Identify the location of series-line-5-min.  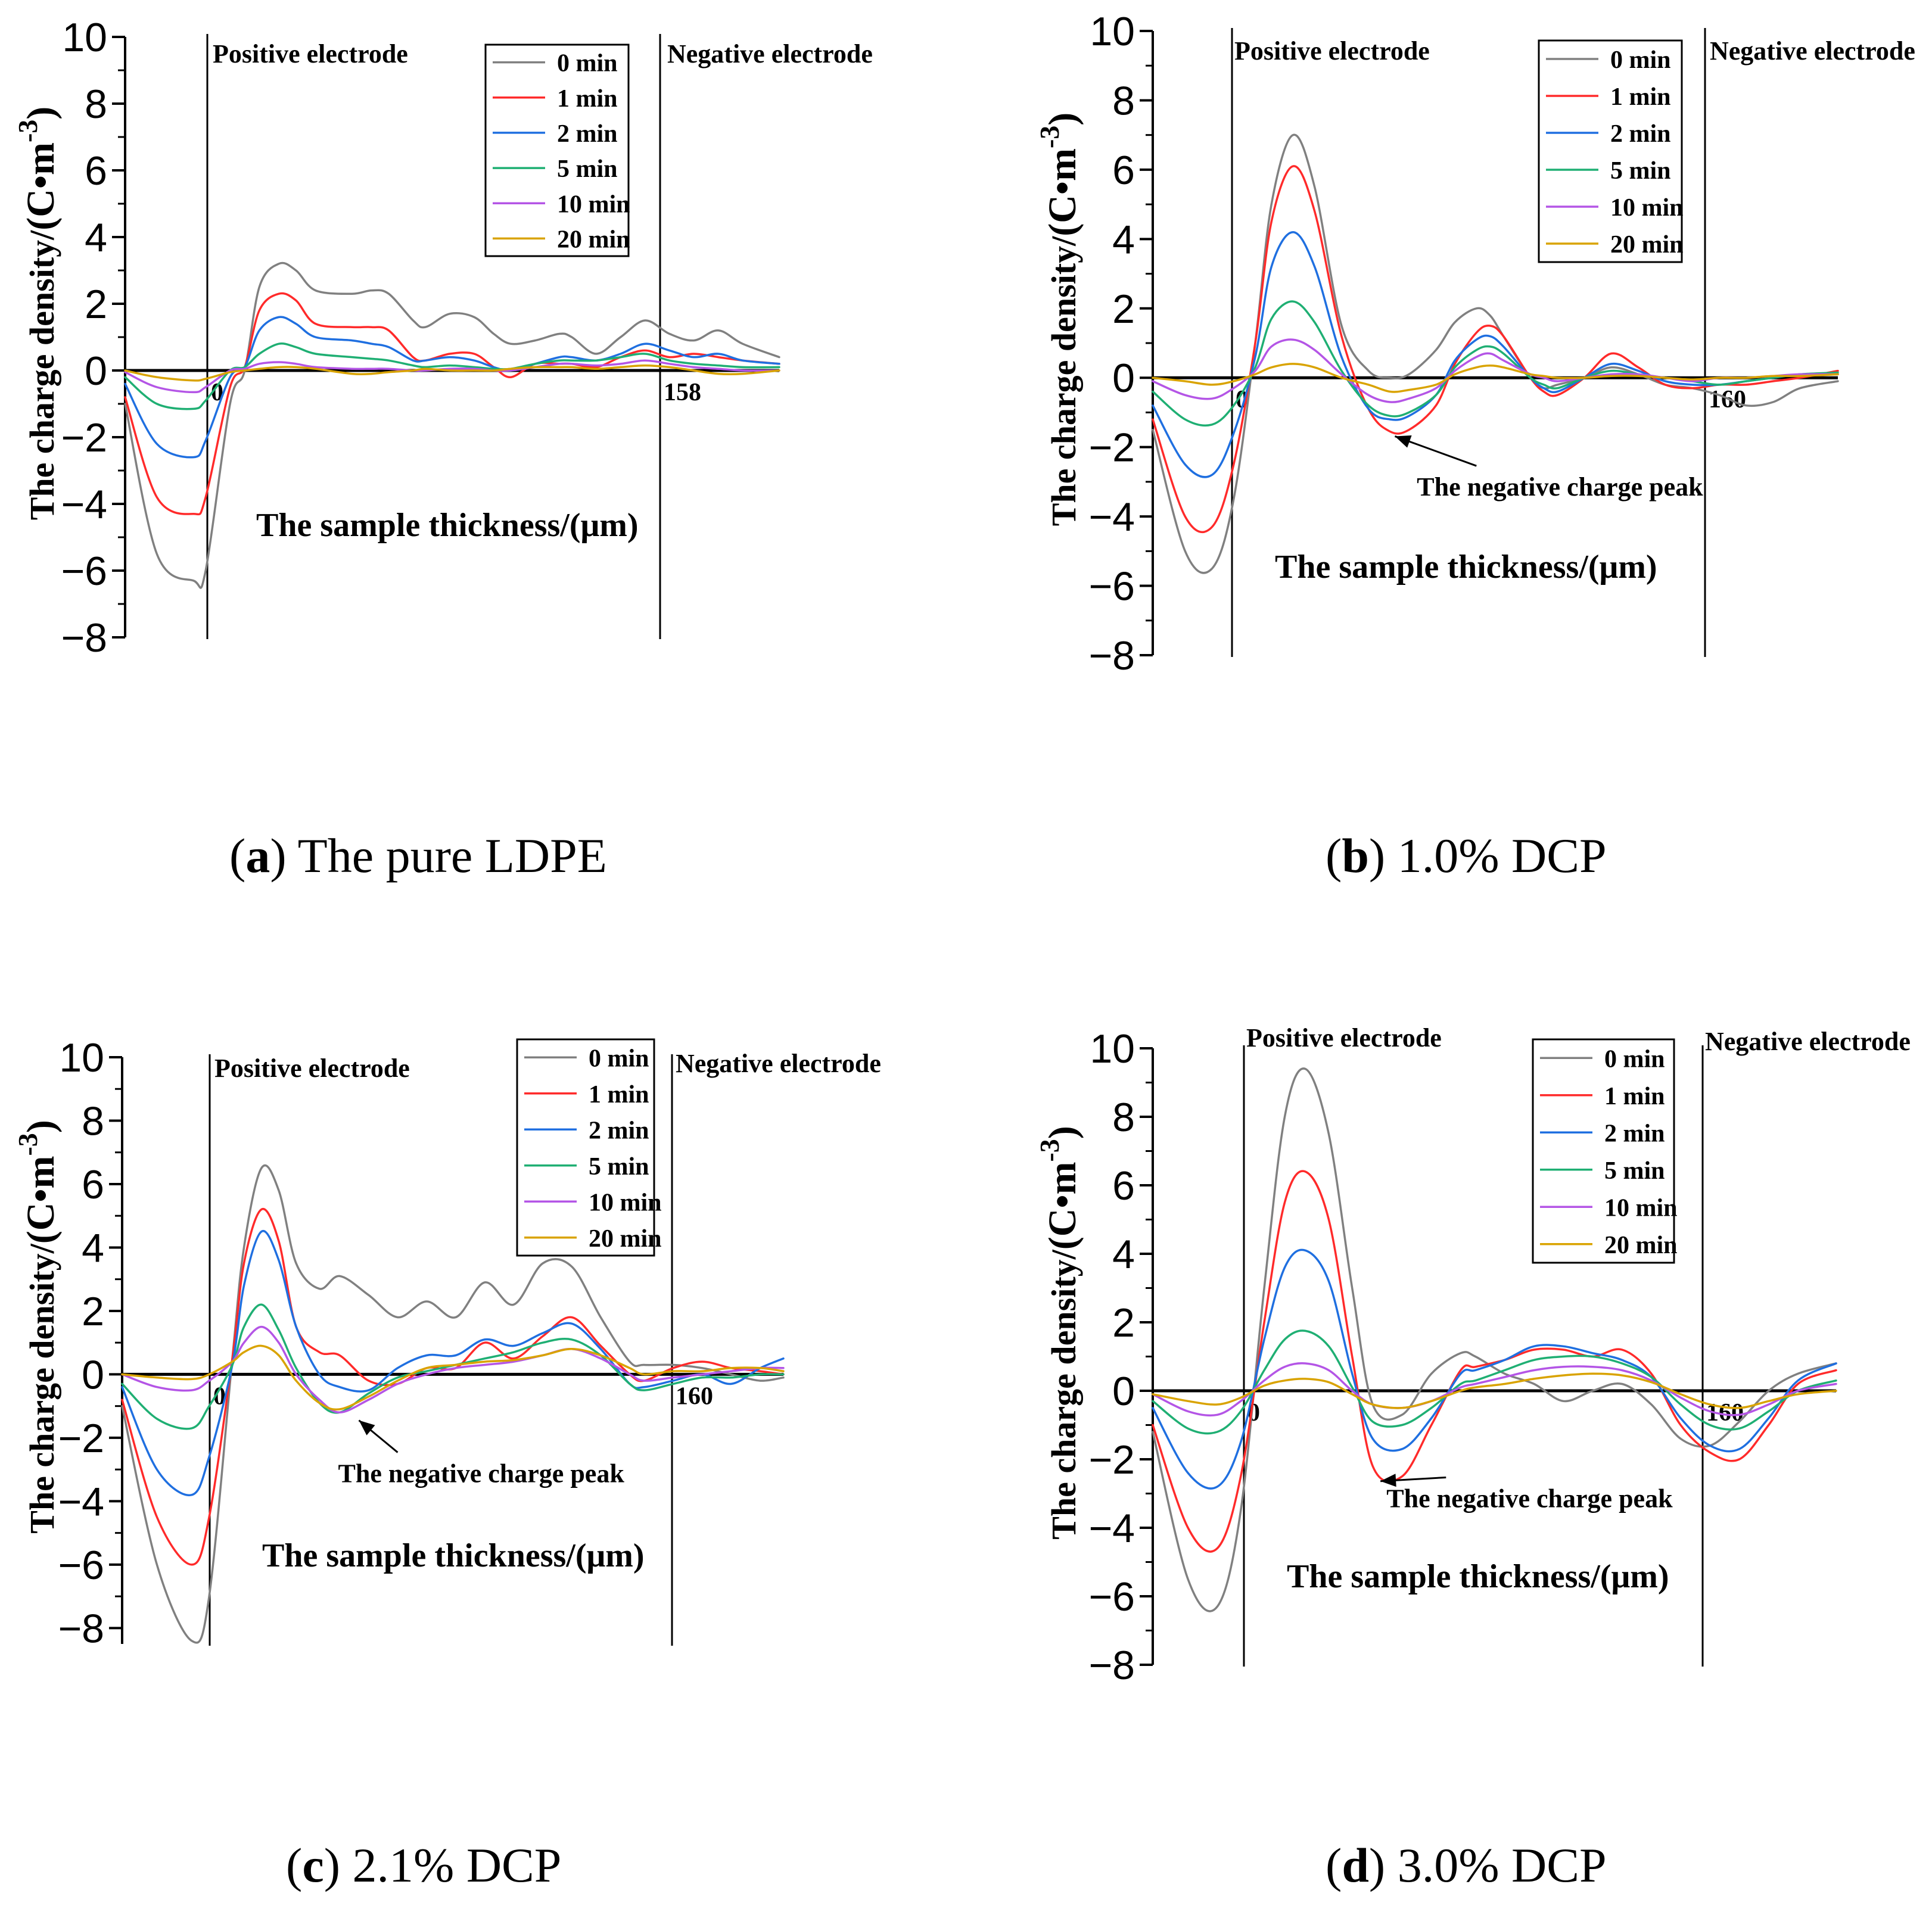
(453, 1366).